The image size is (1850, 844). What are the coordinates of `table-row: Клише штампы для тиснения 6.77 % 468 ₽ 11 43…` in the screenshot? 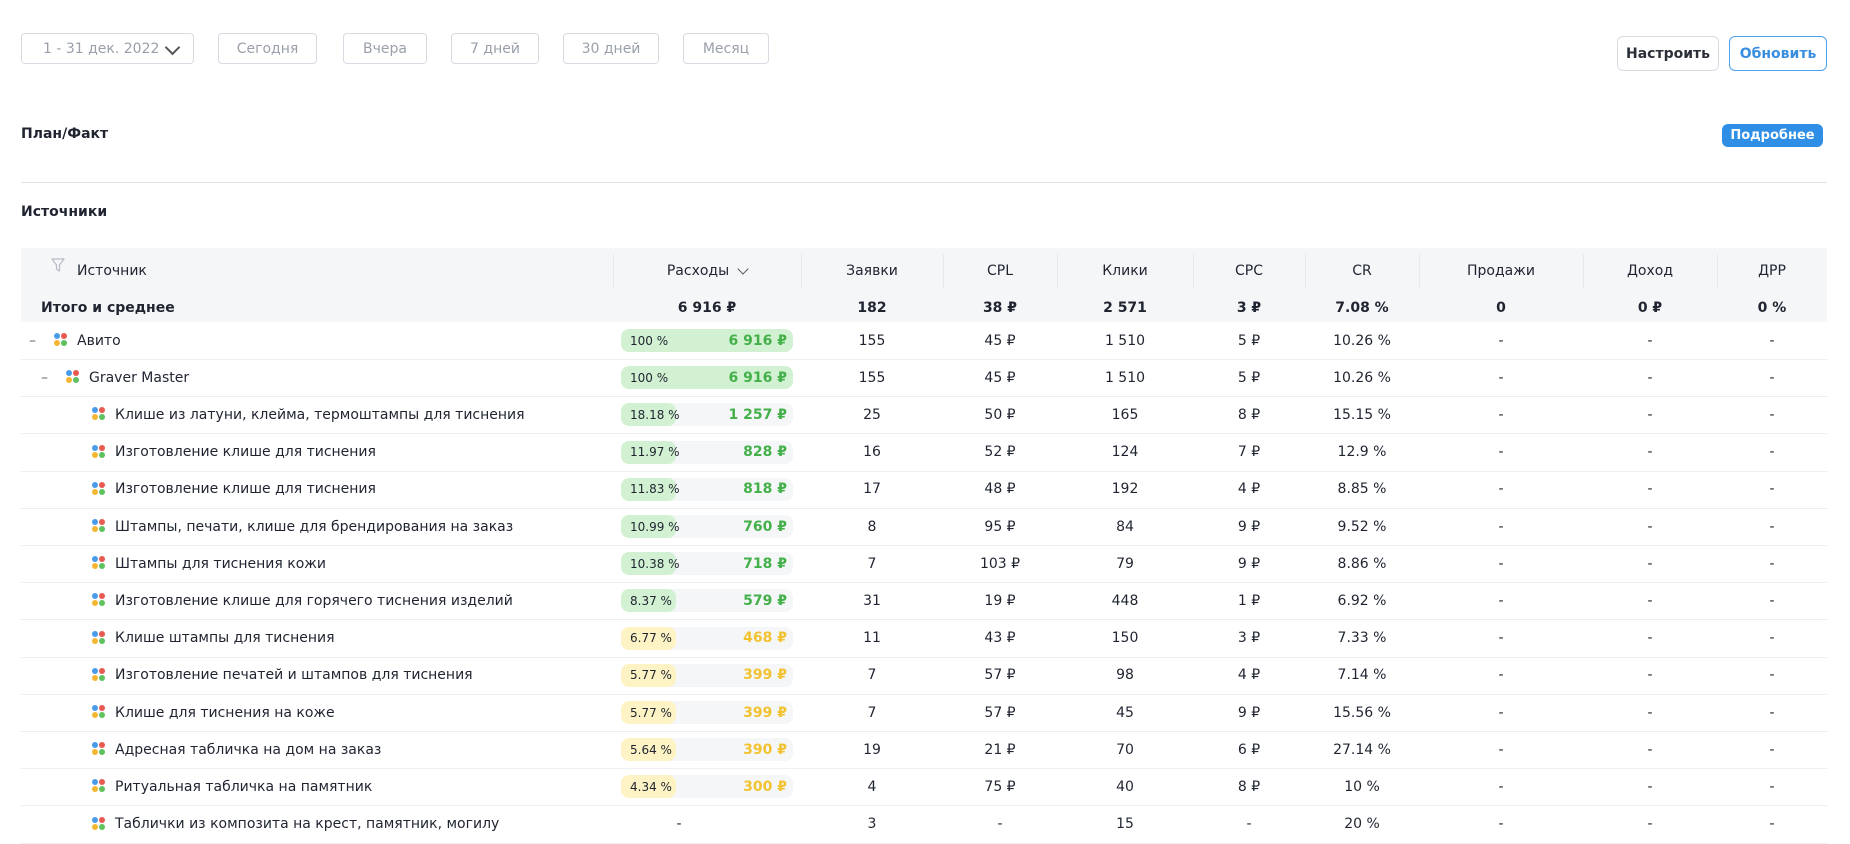 It's located at (924, 639).